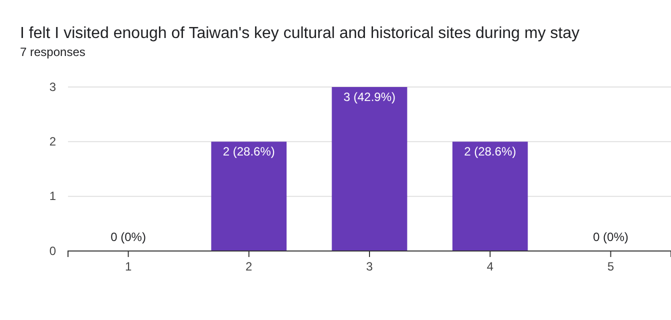  Describe the element at coordinates (490, 267) in the screenshot. I see `x-tick-label: 4` at that location.